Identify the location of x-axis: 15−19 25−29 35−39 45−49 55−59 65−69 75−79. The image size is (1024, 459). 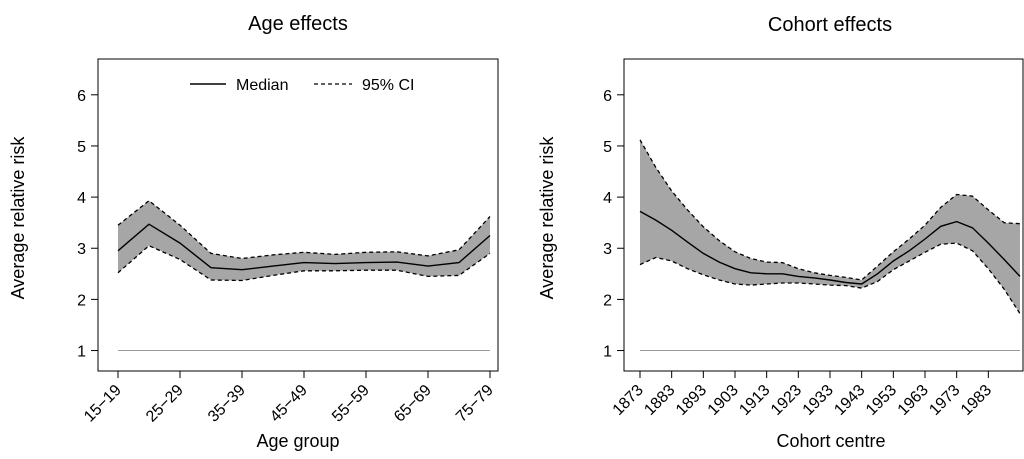
(289, 398).